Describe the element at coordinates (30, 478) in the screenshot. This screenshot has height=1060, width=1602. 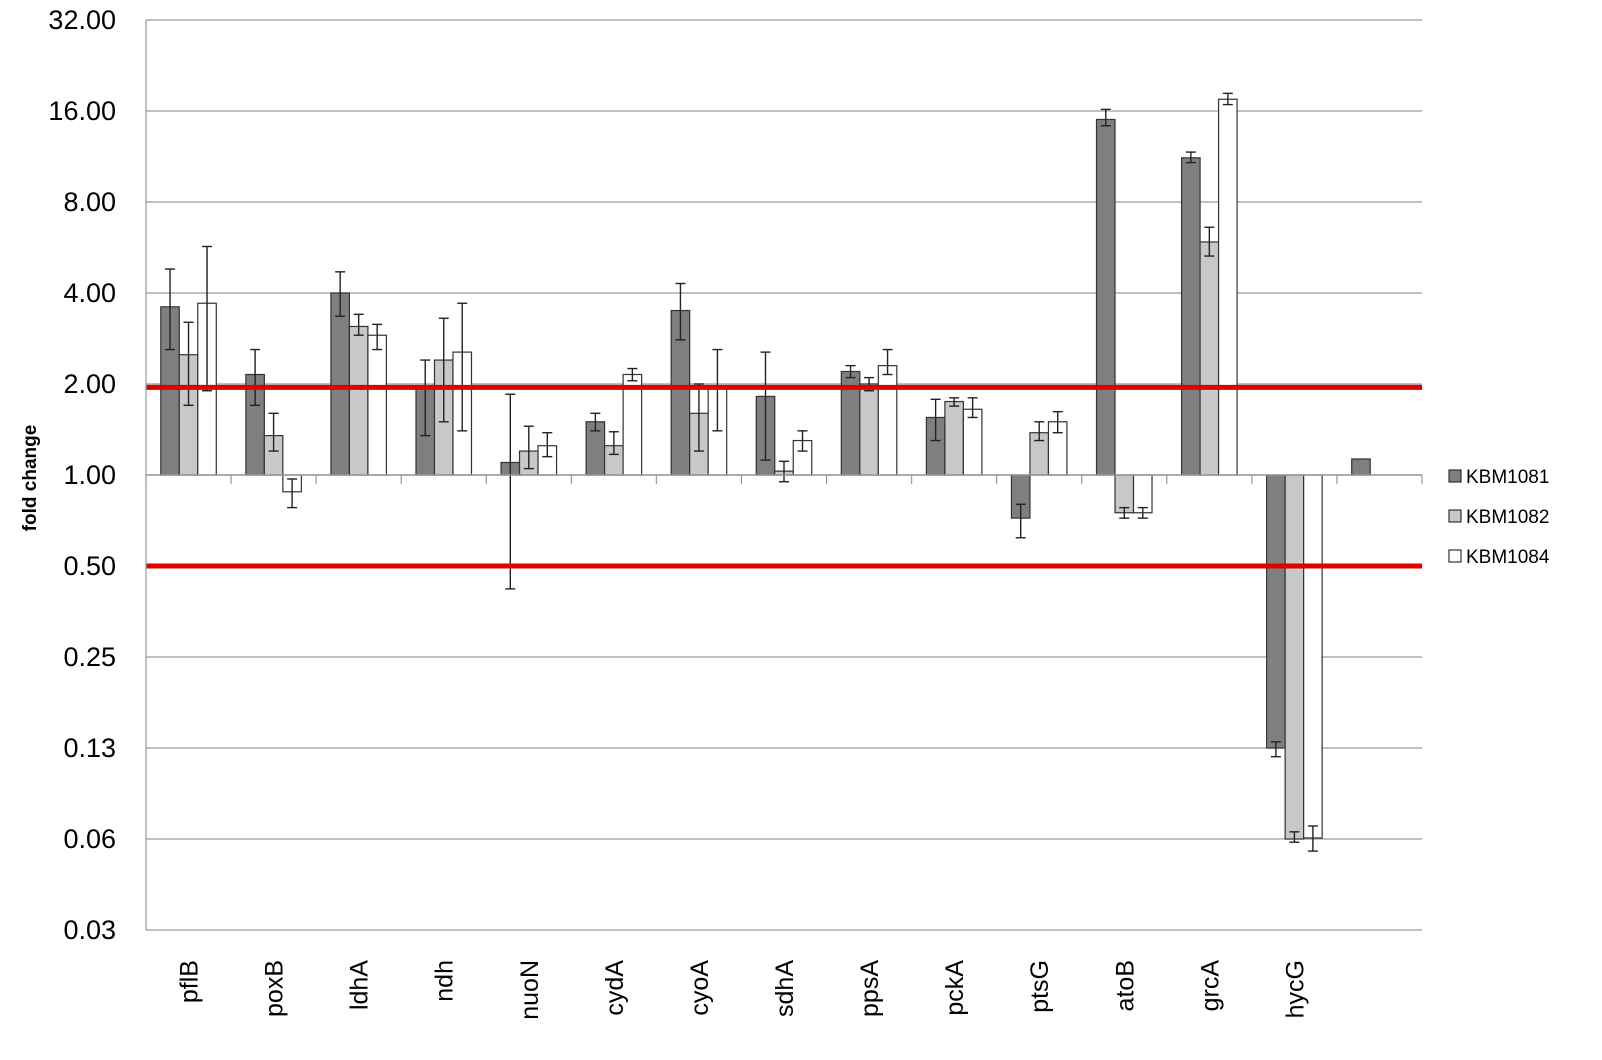
I see `y-axis-label: fold change` at that location.